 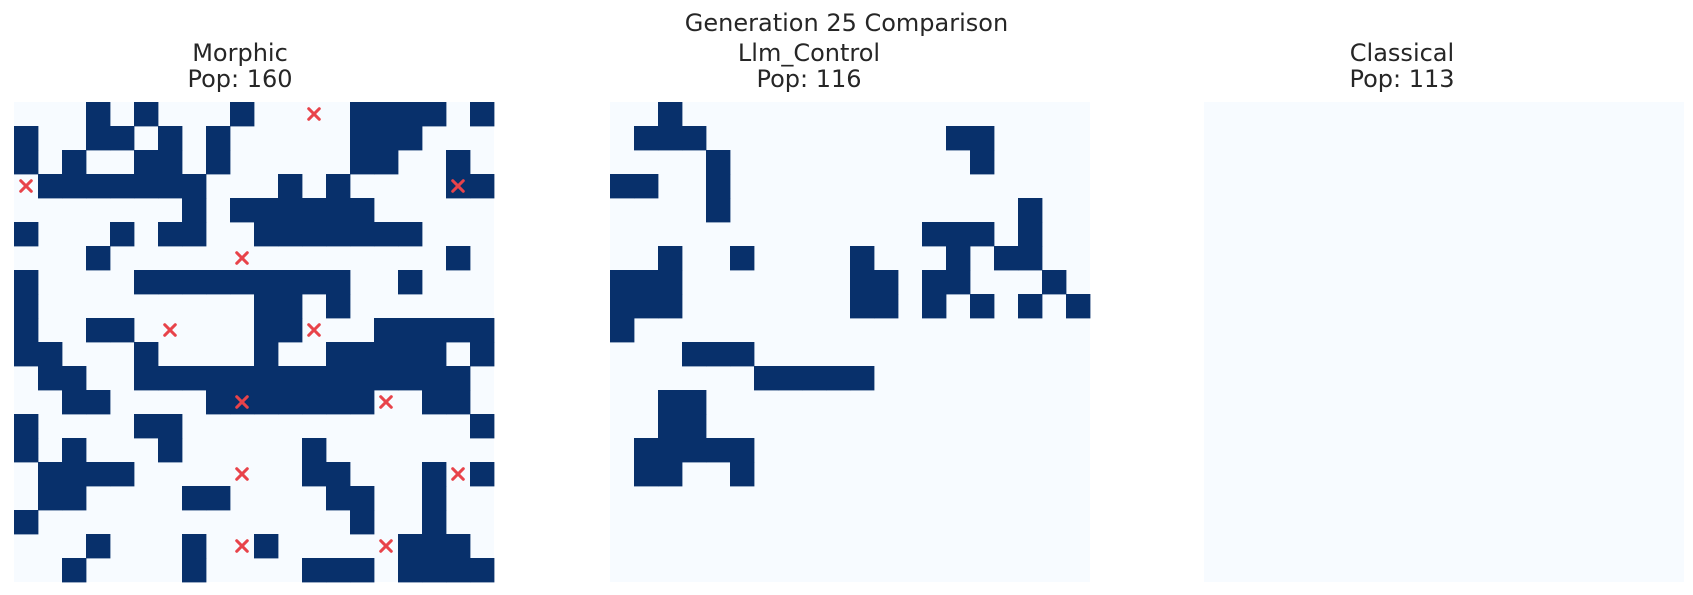 What do you see at coordinates (1402, 79) in the screenshot?
I see `panel-population: Pop: 113` at bounding box center [1402, 79].